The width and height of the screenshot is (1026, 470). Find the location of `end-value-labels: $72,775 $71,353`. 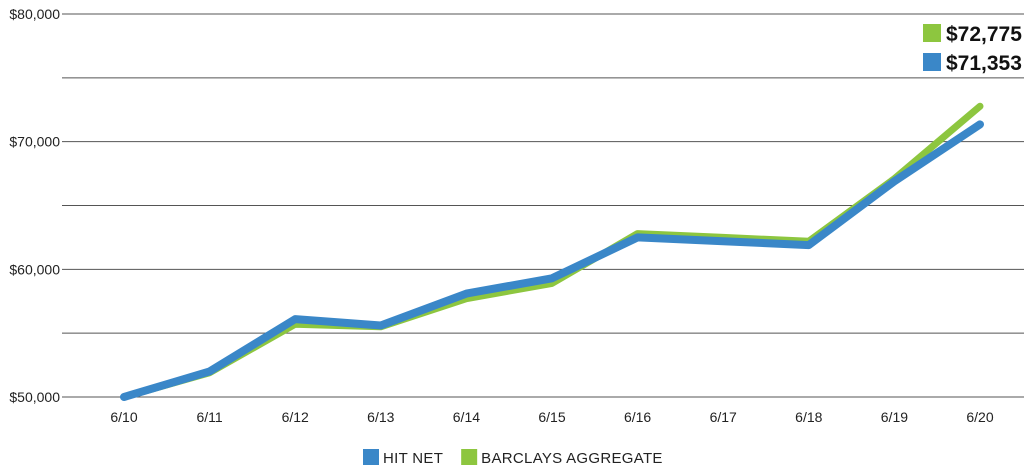

end-value-labels: $72,775 $71,353 is located at coordinates (972, 49).